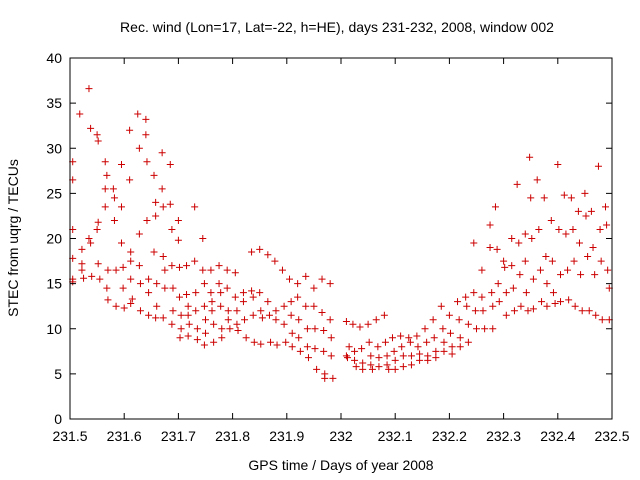 This screenshot has height=480, width=640. Describe the element at coordinates (503, 436) in the screenshot. I see `x-tick-label: 232.3` at that location.